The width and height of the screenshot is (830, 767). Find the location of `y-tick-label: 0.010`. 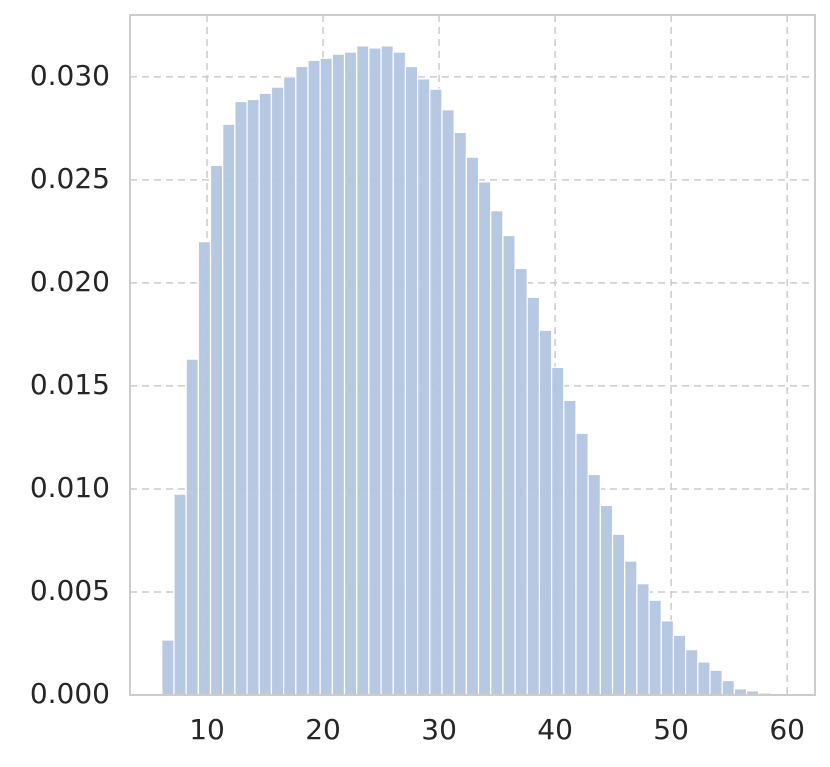

y-tick-label: 0.010 is located at coordinates (70, 487).